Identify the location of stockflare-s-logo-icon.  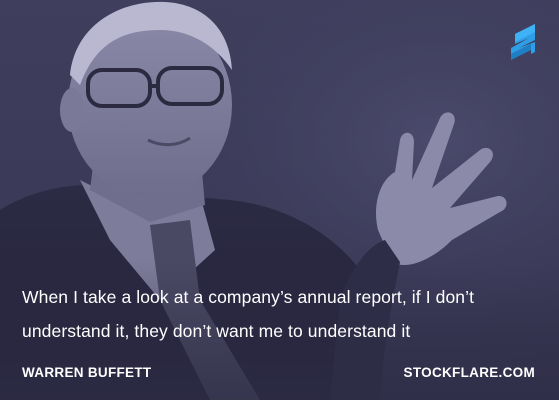
(523, 44).